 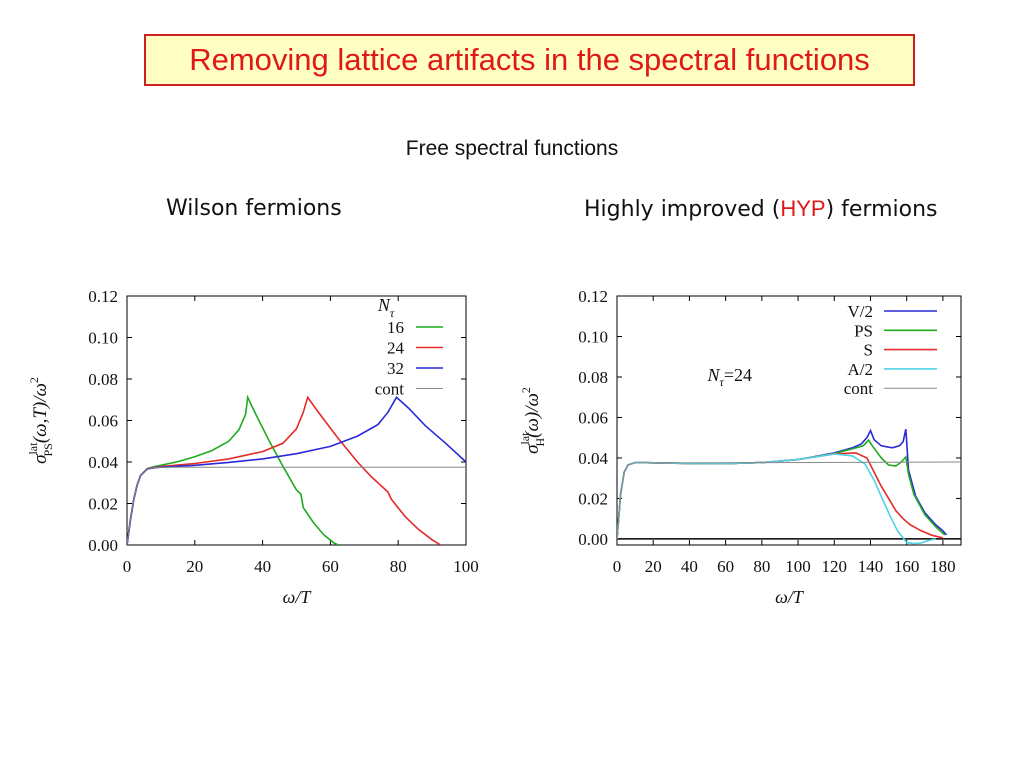 What do you see at coordinates (194, 566) in the screenshot?
I see `chart0-x-tick-label: 20` at bounding box center [194, 566].